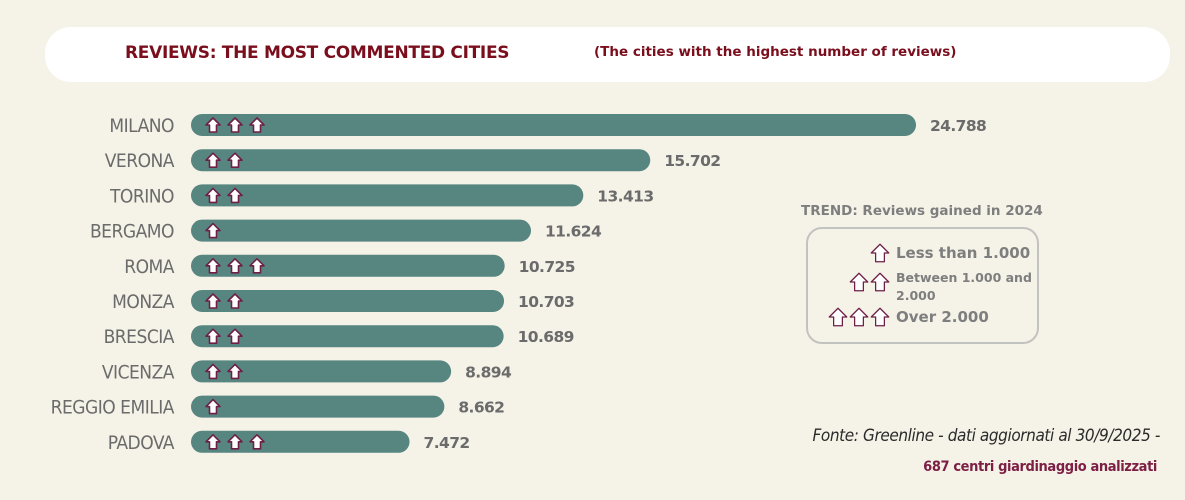  I want to click on value-label: 8.894, so click(488, 372).